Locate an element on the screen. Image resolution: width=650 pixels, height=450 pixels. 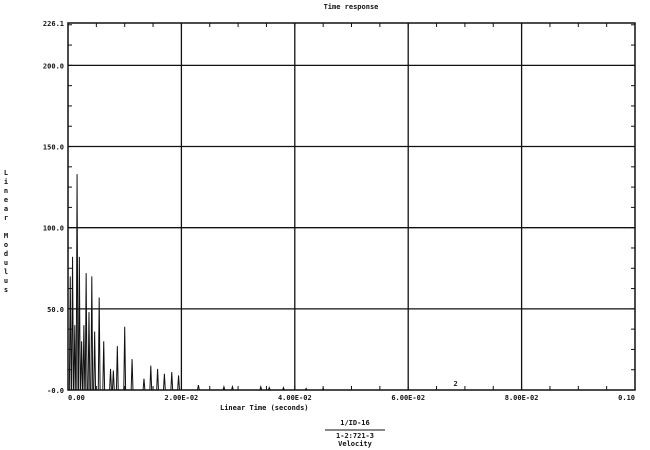
footer-denominator: 1-2:721-3 is located at coordinates (355, 436).